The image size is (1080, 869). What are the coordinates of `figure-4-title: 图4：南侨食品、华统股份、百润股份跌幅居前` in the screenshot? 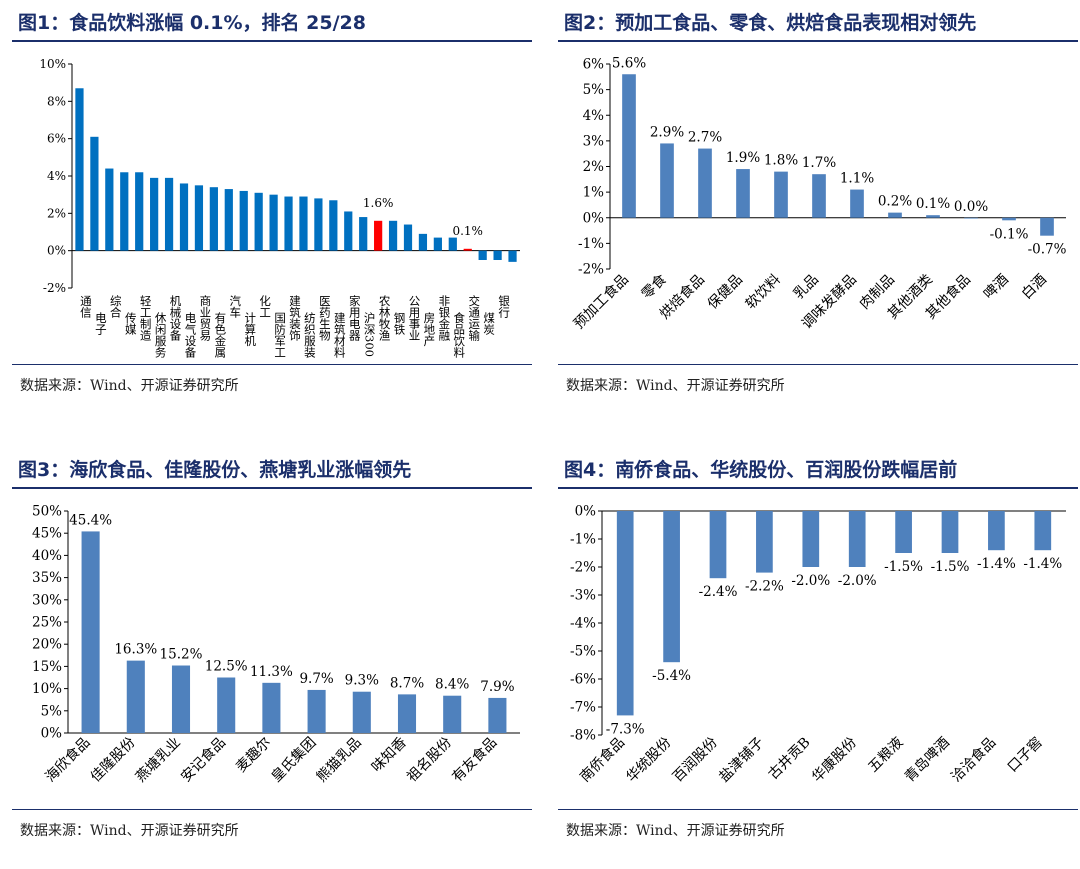 It's located at (818, 472).